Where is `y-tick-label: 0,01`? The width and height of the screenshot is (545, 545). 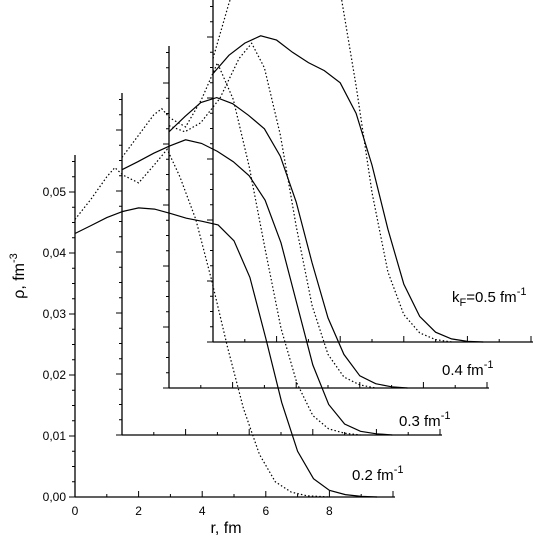
y-tick-label: 0,01 is located at coordinates (55, 436).